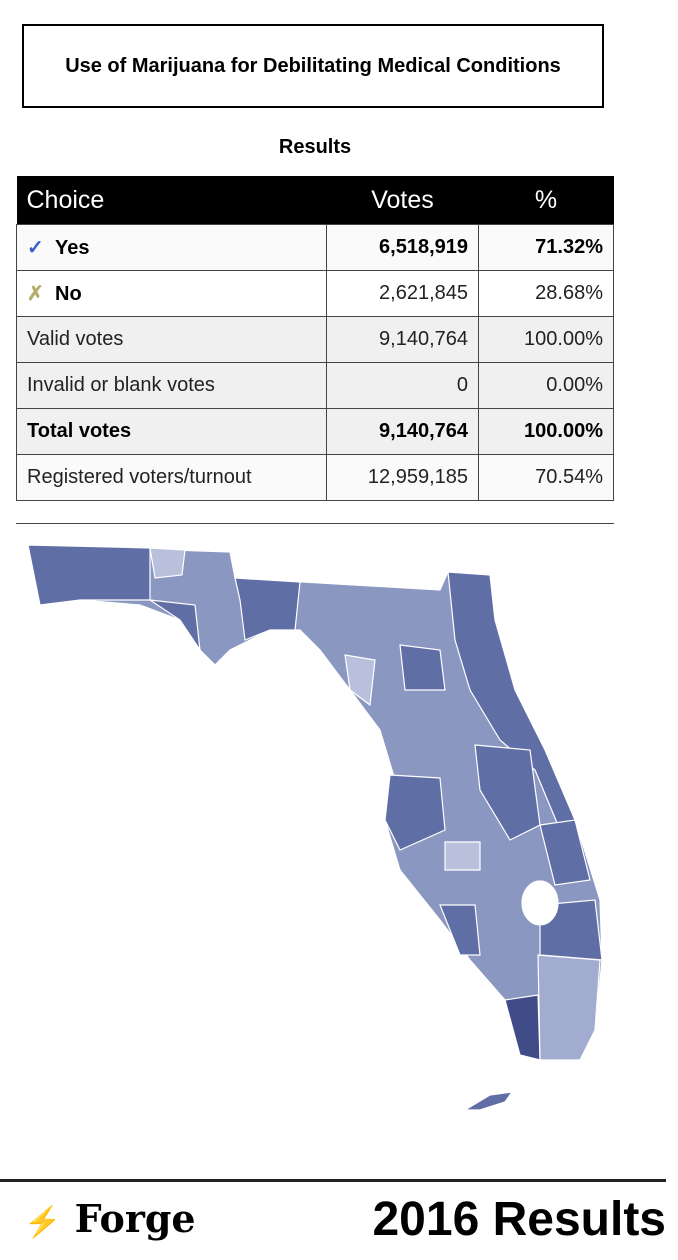 Image resolution: width=678 pixels, height=1260 pixels. I want to click on cell: 70.54%, so click(546, 477).